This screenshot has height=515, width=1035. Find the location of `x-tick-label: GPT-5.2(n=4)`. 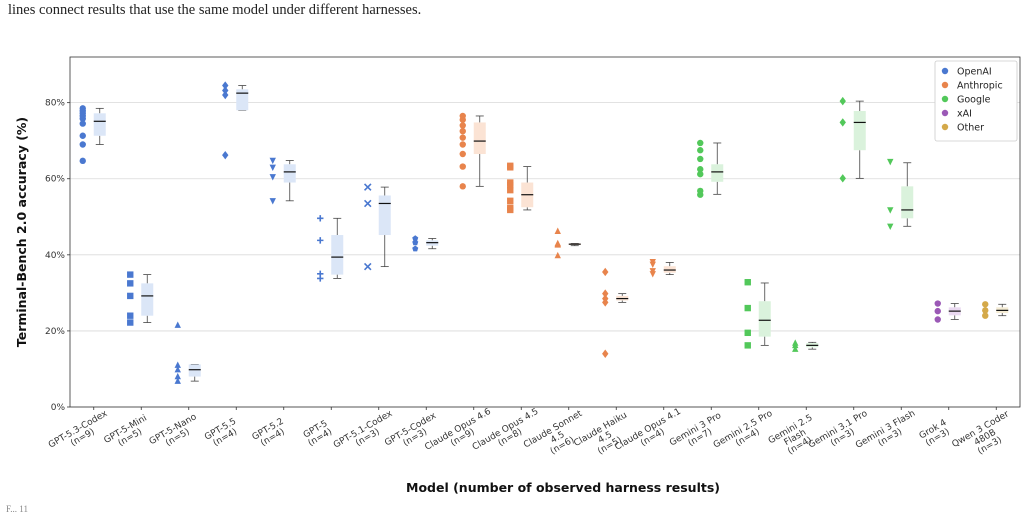

x-tick-label: GPT-5.2(n=4) is located at coordinates (271, 434).